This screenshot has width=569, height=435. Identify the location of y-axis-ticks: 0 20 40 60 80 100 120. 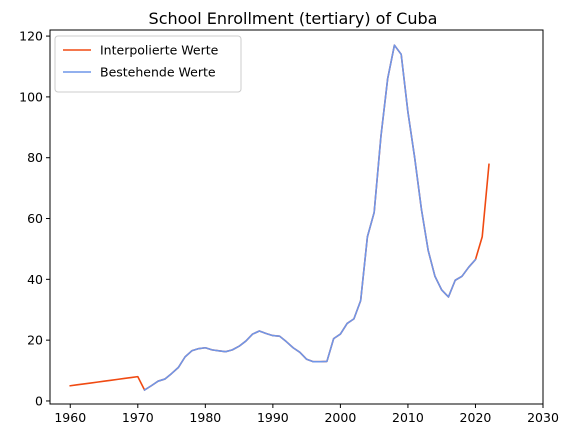
(34, 218).